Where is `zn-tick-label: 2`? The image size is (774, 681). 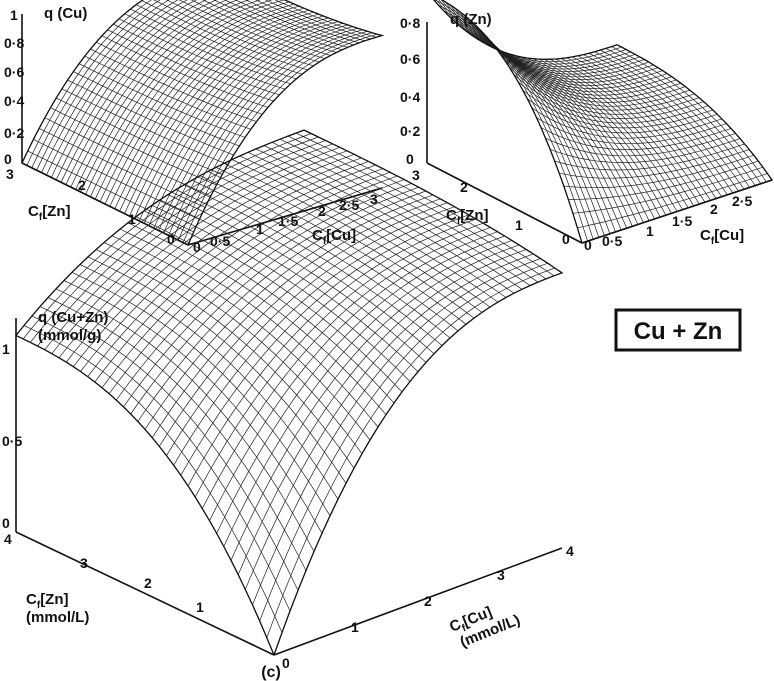 zn-tick-label: 2 is located at coordinates (82, 185).